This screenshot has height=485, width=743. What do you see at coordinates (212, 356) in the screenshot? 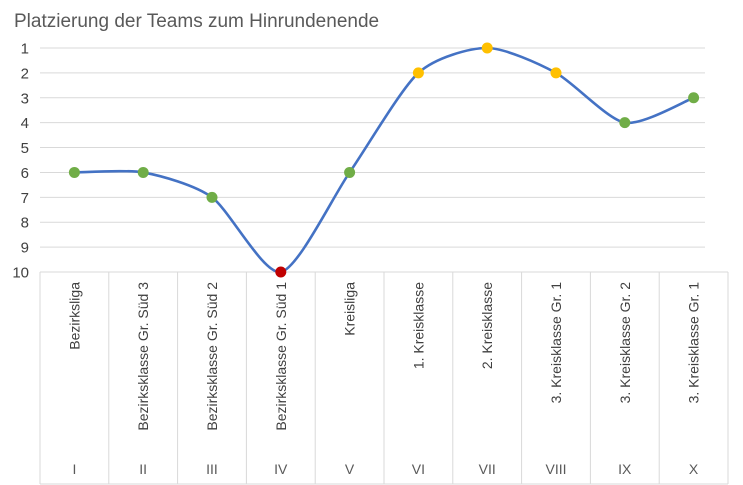
I see `category-label: Bezirksklasse Gr. Süd 2` at bounding box center [212, 356].